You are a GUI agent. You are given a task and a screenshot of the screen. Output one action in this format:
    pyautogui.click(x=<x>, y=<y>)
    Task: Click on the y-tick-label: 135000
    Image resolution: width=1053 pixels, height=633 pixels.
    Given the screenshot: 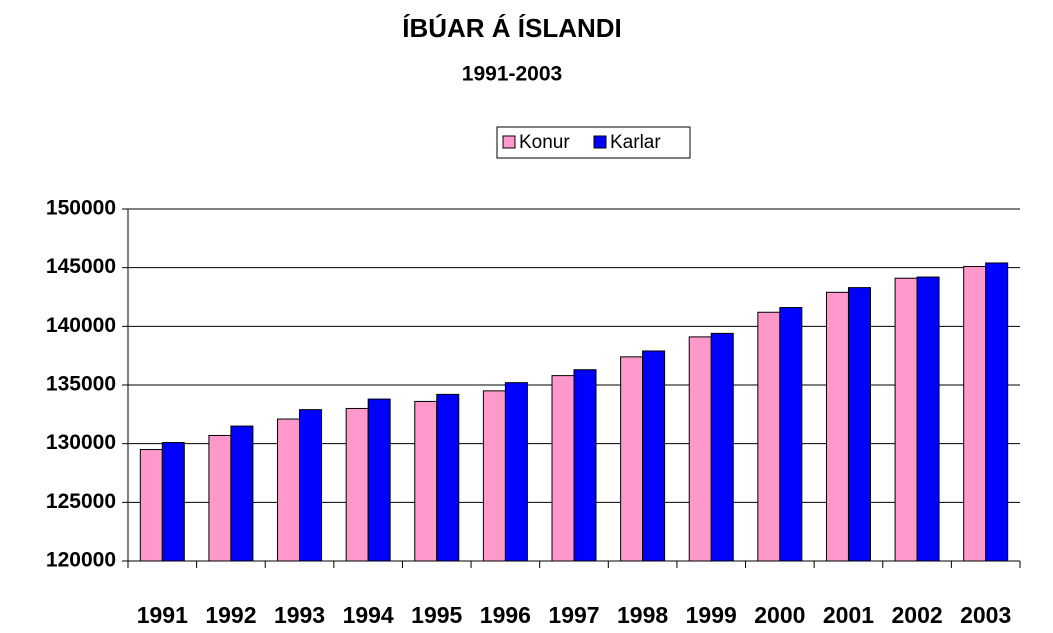 What is the action you would take?
    pyautogui.click(x=81, y=384)
    